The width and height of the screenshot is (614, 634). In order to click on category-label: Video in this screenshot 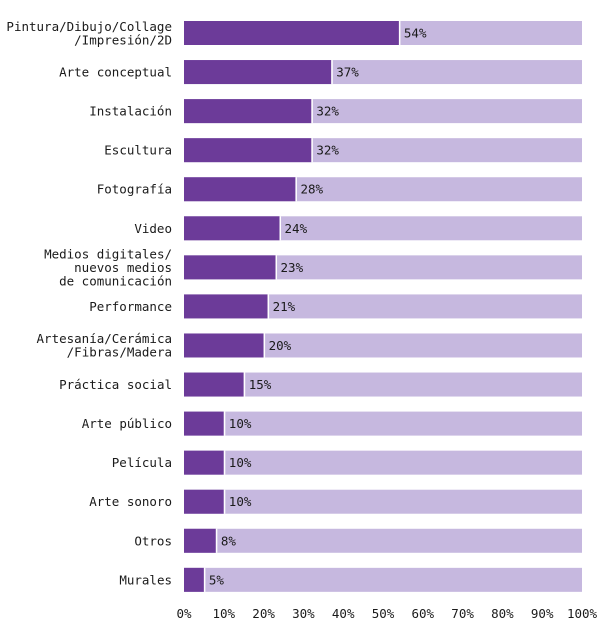, I will do `click(153, 228)`.